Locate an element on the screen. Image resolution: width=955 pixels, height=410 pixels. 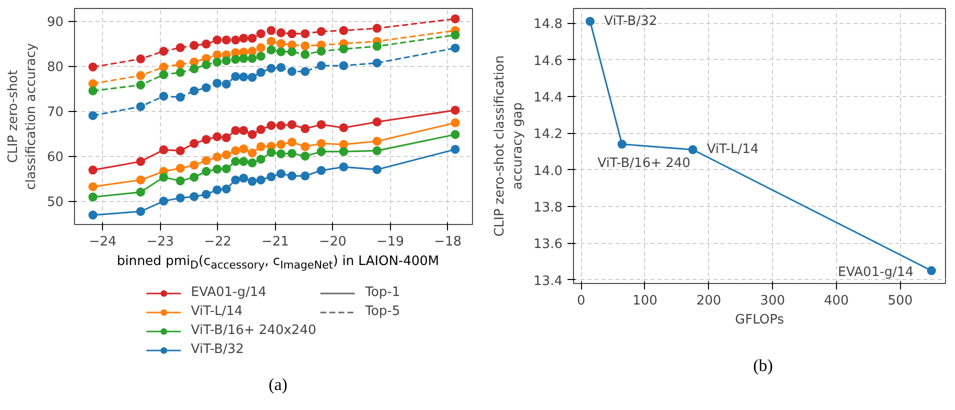
x-tick-label: 500 is located at coordinates (900, 301).